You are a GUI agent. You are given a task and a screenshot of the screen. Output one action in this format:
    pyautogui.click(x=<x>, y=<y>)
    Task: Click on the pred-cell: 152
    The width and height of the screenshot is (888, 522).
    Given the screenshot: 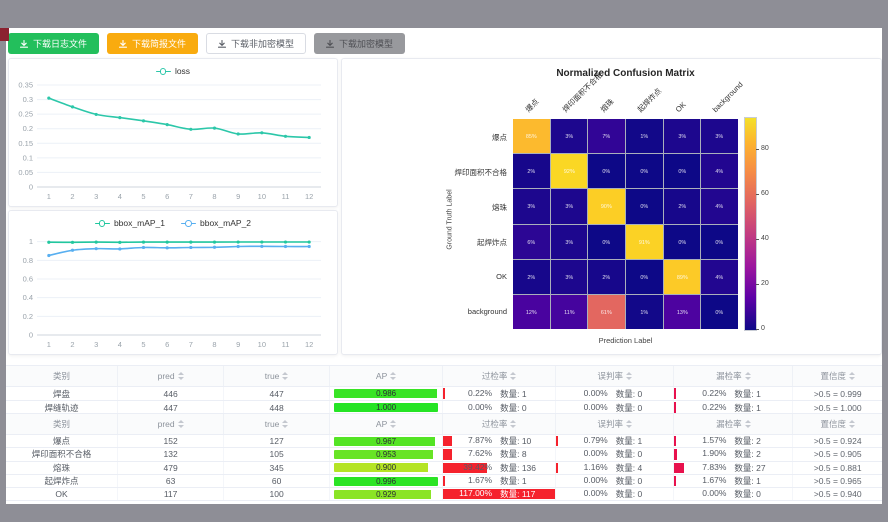 What is the action you would take?
    pyautogui.click(x=171, y=441)
    